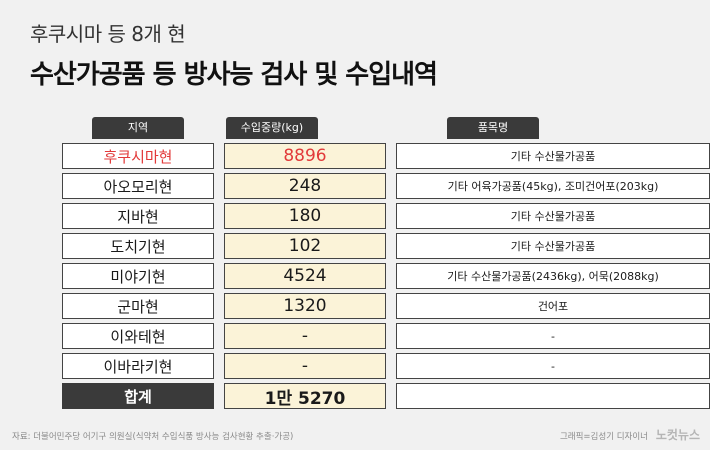 The width and height of the screenshot is (710, 450). I want to click on region-cell: 이와테현, so click(138, 336).